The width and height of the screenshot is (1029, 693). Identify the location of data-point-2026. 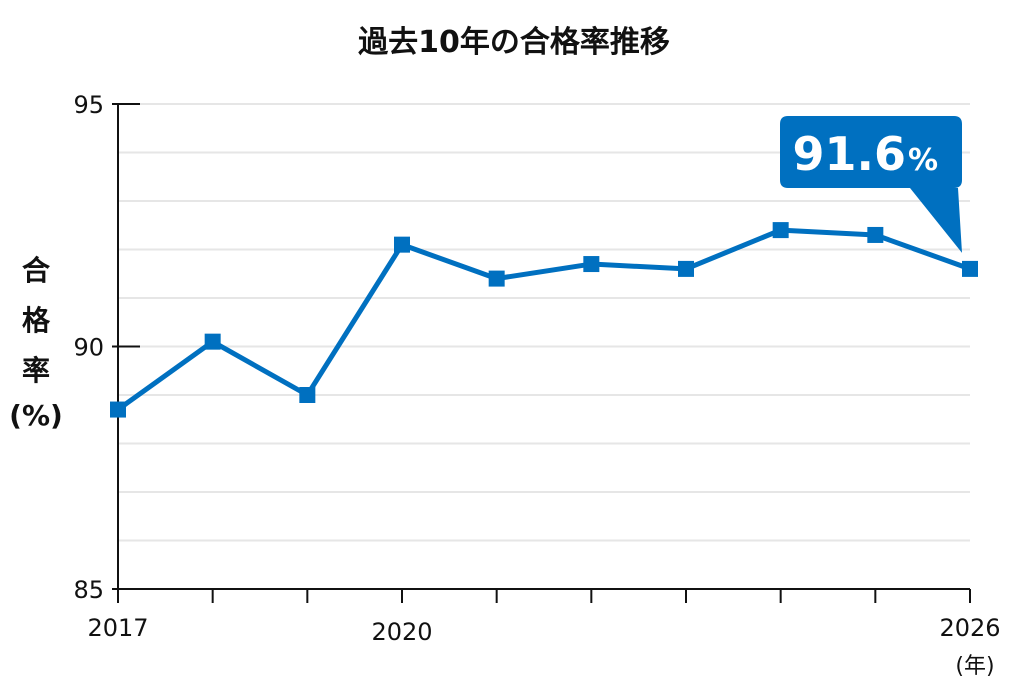
(970, 268).